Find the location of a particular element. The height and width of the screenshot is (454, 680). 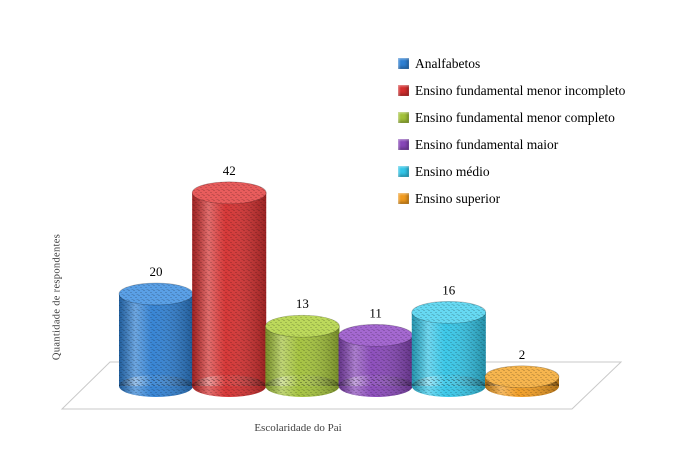

legend-item: Ensino superior is located at coordinates (511, 198).